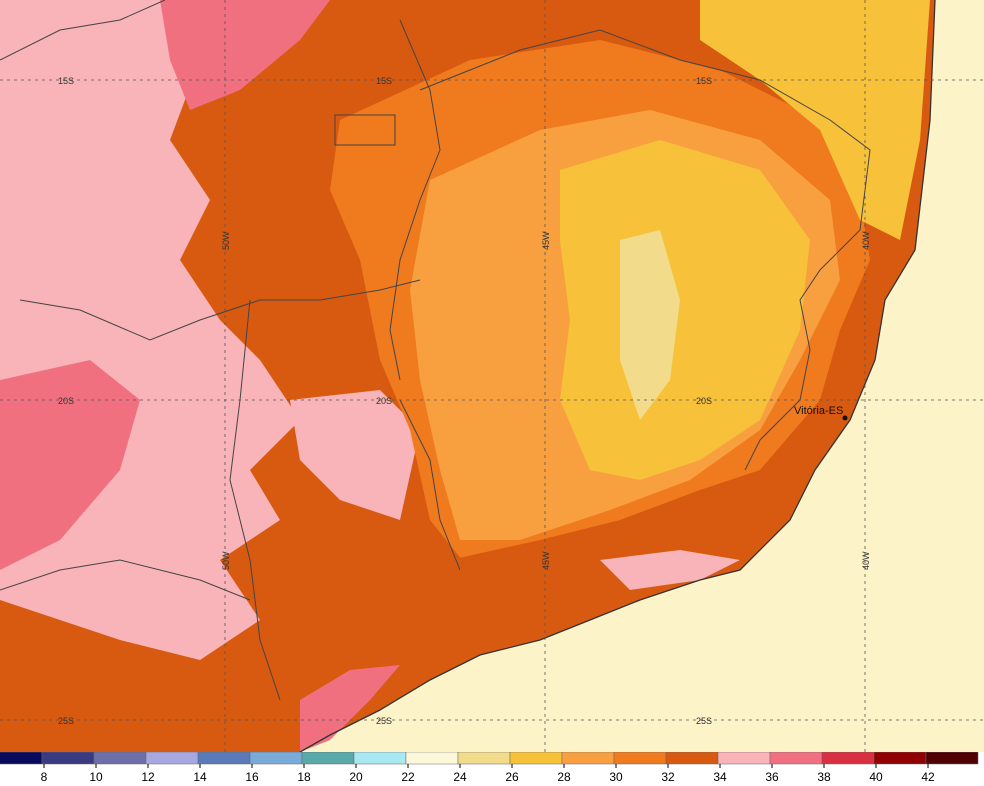 The width and height of the screenshot is (984, 786). Describe the element at coordinates (616, 777) in the screenshot. I see `colorbar-tick-label: 30` at that location.